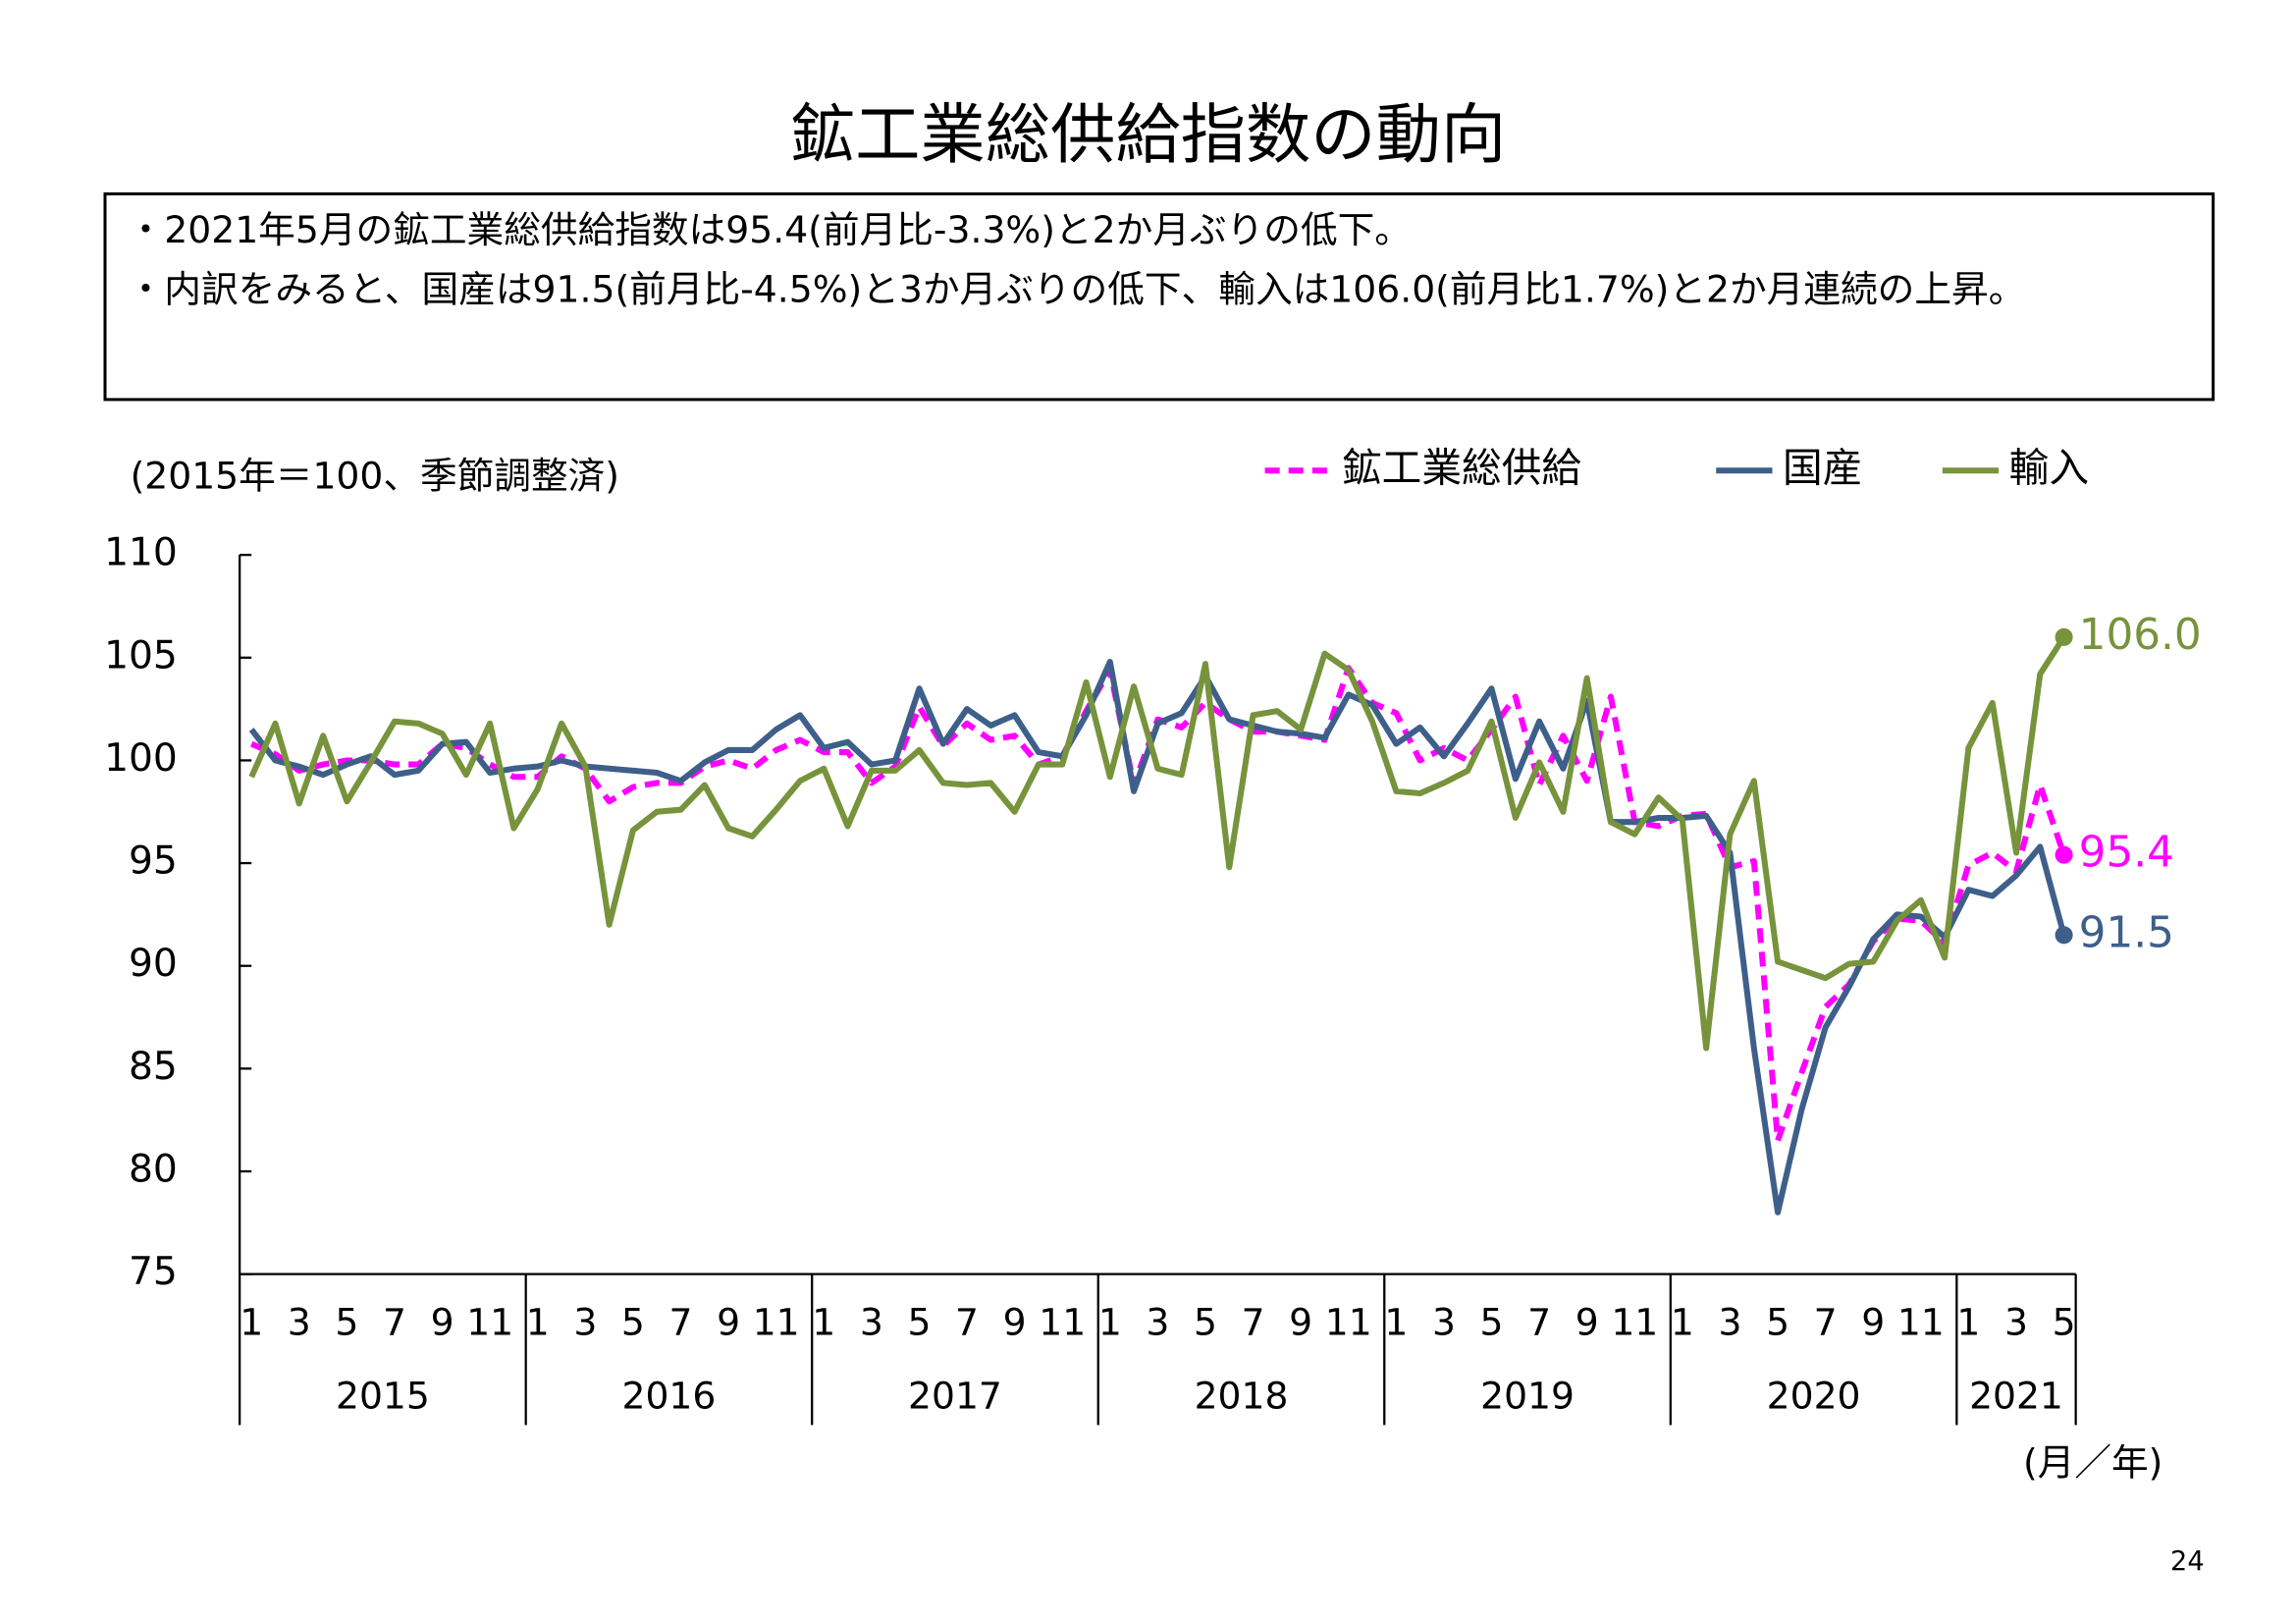 The height and width of the screenshot is (1624, 2296). I want to click on y-tick-label: 95, so click(153, 861).